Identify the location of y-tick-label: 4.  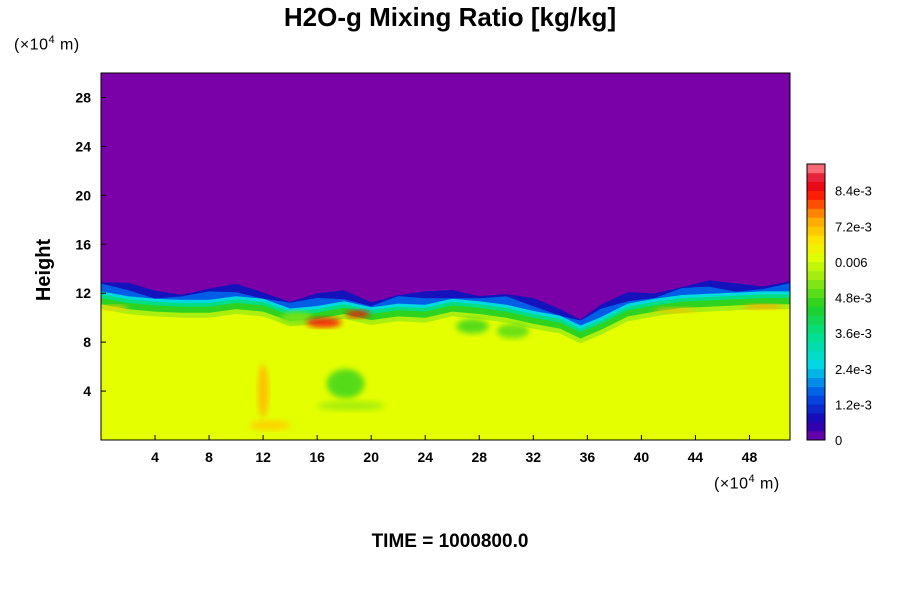
(87, 391).